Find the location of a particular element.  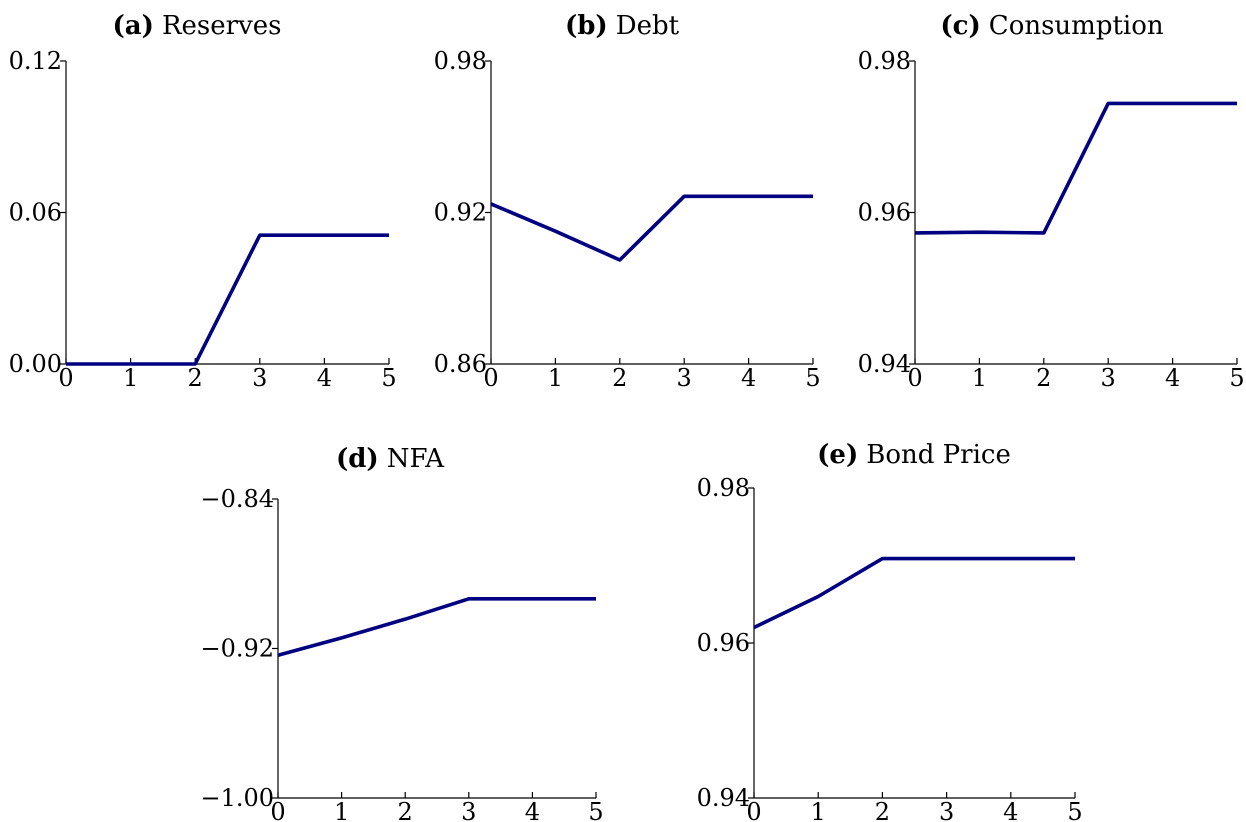

panel-d-x-tick-label: 0 is located at coordinates (277, 810).